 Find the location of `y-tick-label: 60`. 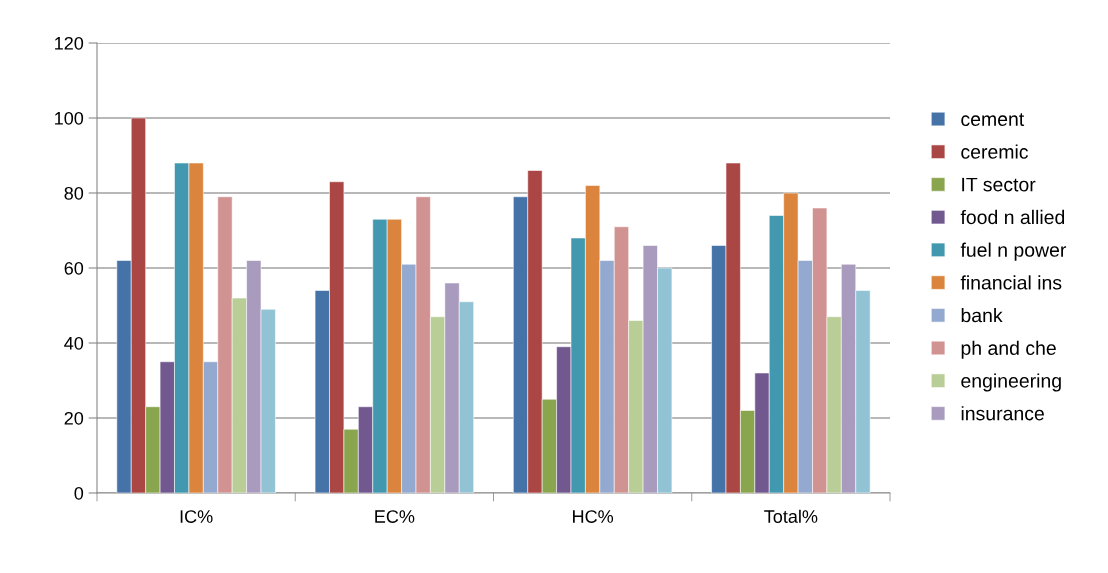

y-tick-label: 60 is located at coordinates (74, 268).